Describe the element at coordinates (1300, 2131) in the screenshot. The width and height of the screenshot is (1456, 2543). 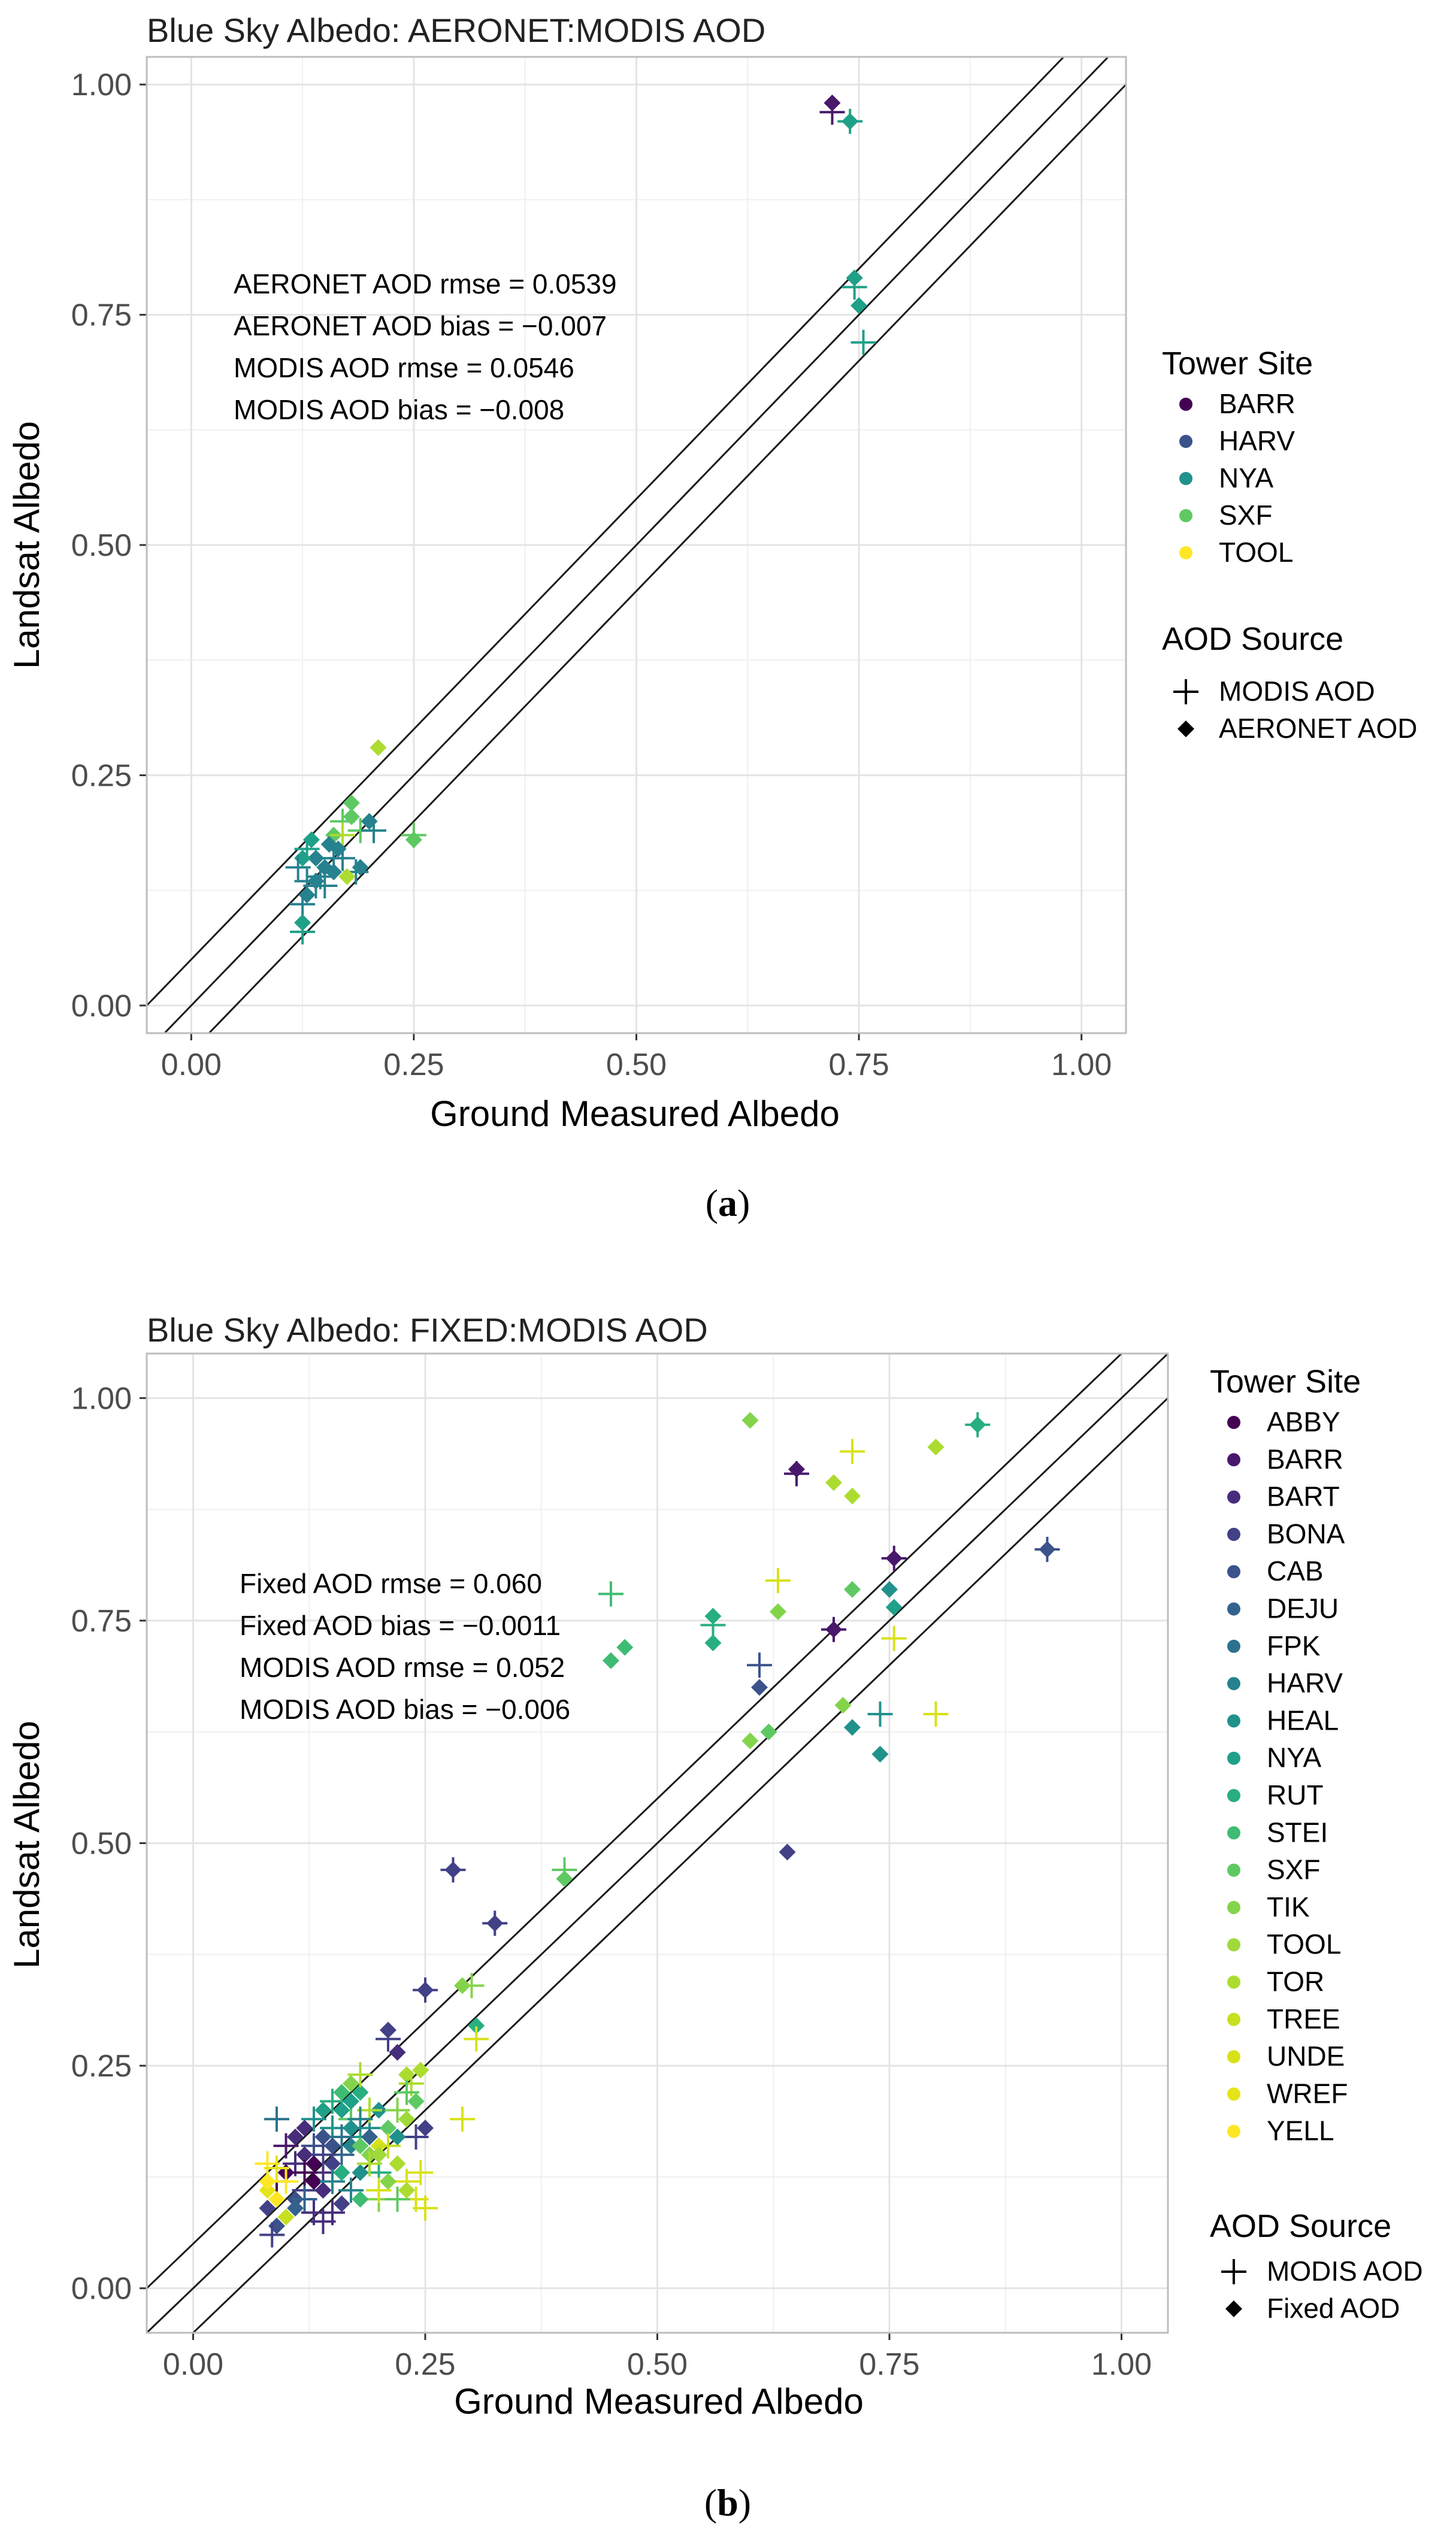
I see `legend-site-label: YELL` at that location.